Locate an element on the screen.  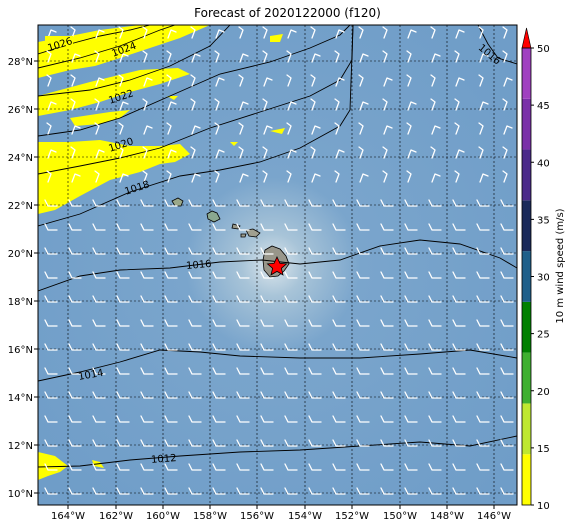
lon-tick-label: 162°W is located at coordinates (116, 516).